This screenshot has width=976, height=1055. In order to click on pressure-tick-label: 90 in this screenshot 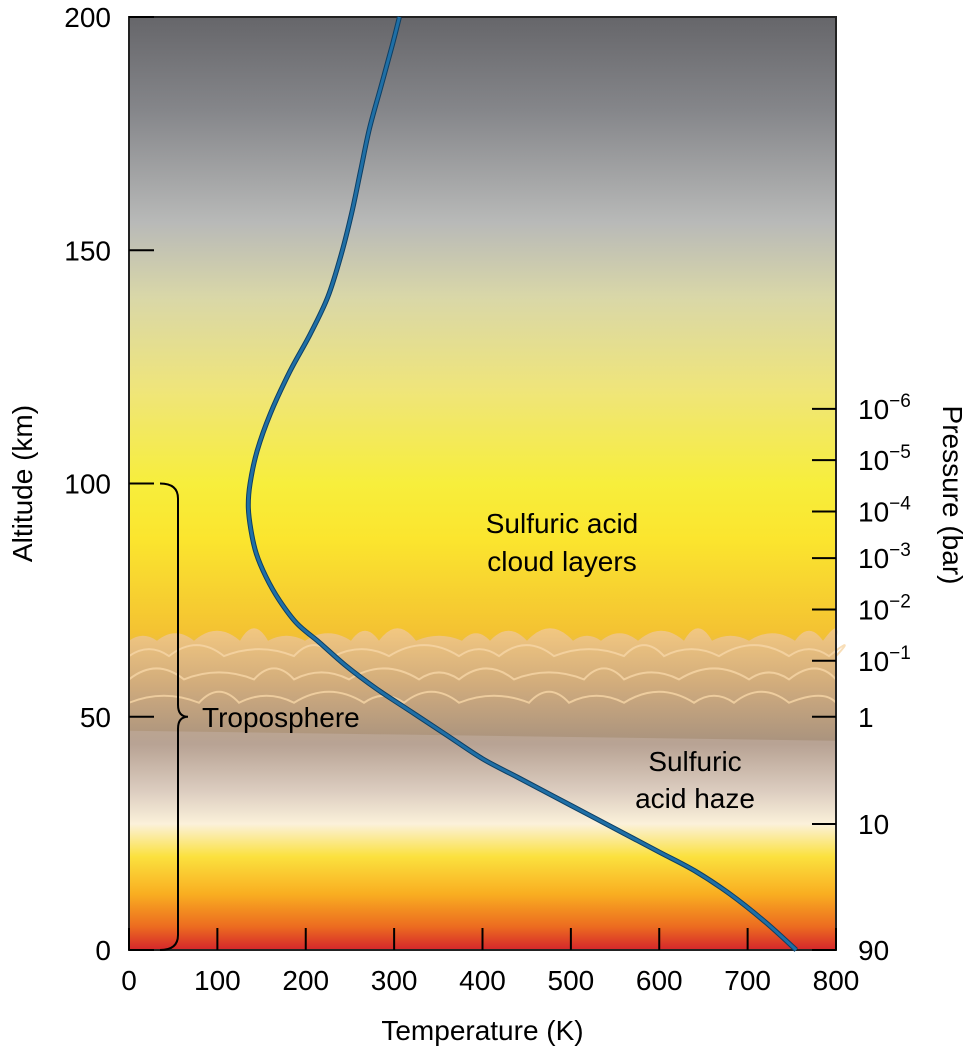, I will do `click(873, 950)`.